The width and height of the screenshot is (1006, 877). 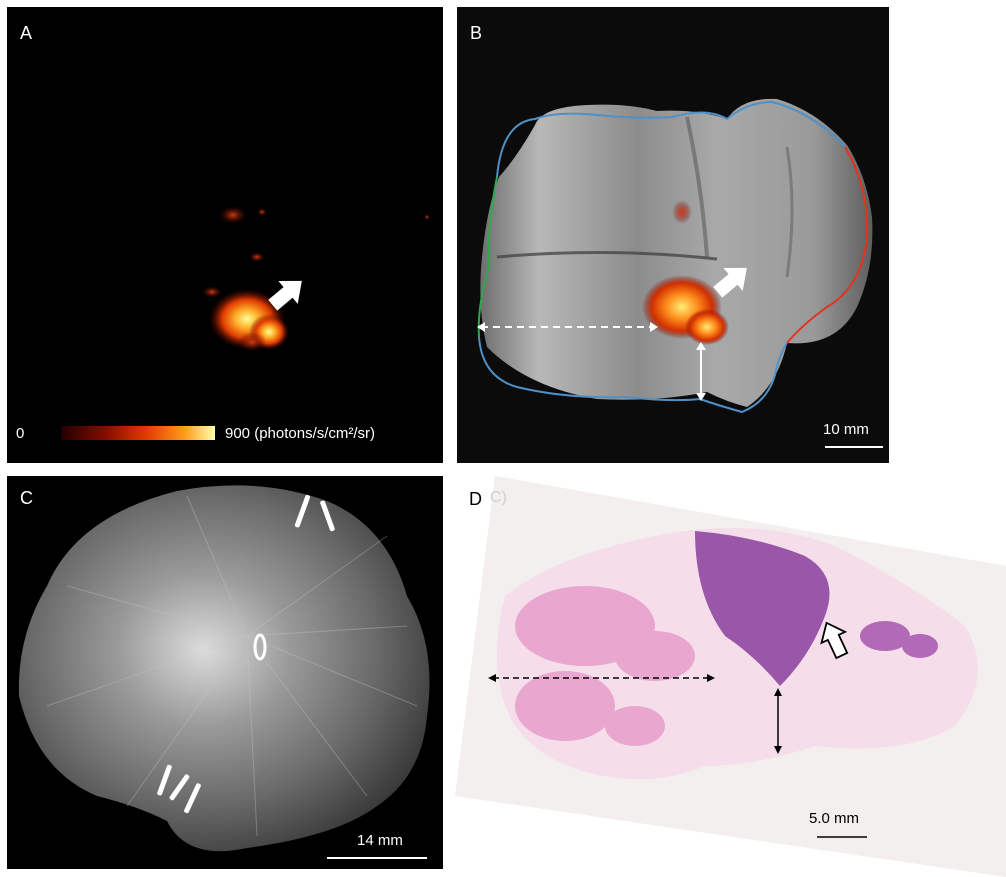 I want to click on open-arrow-icon, so click(x=834, y=640).